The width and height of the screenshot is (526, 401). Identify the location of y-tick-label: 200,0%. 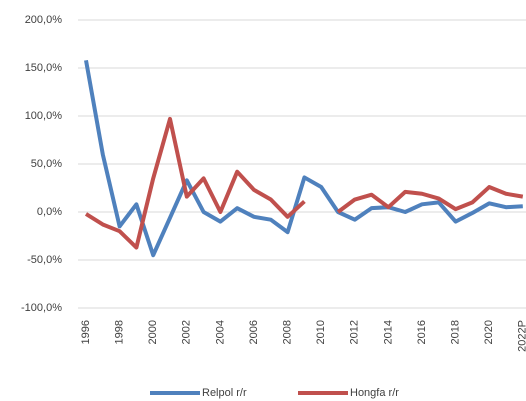
(44, 20).